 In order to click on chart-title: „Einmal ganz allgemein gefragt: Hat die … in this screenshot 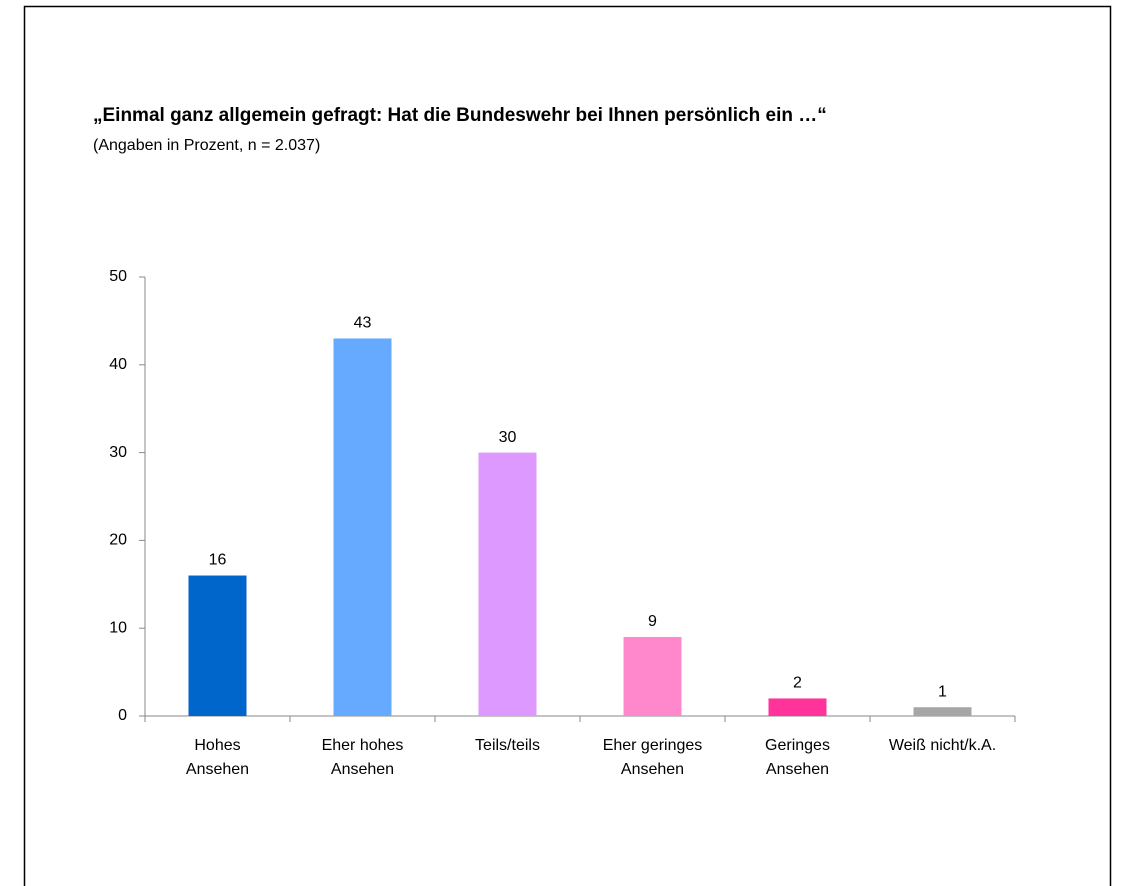, I will do `click(460, 115)`.